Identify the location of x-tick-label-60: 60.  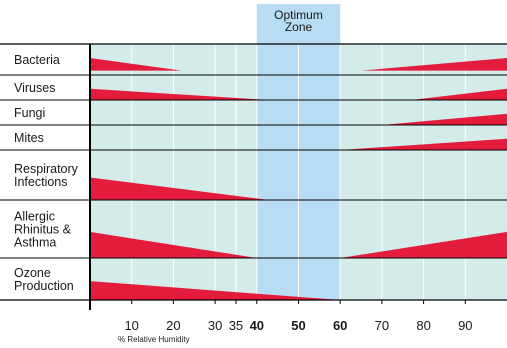
(340, 325).